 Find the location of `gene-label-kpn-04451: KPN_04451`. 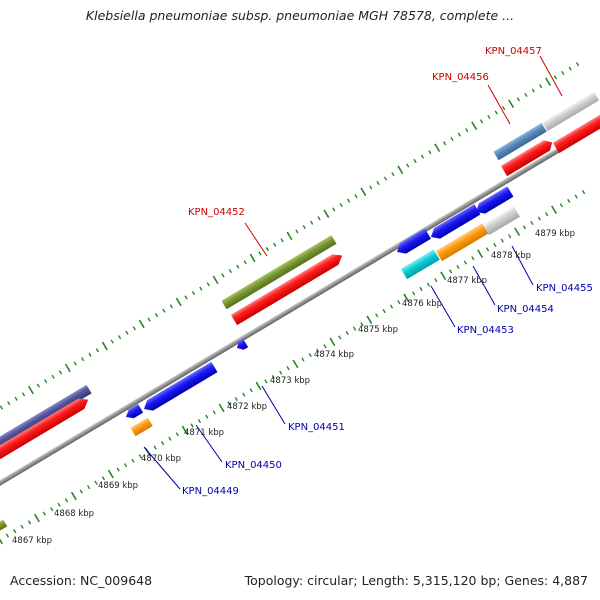

gene-label-kpn-04451: KPN_04451 is located at coordinates (316, 427).